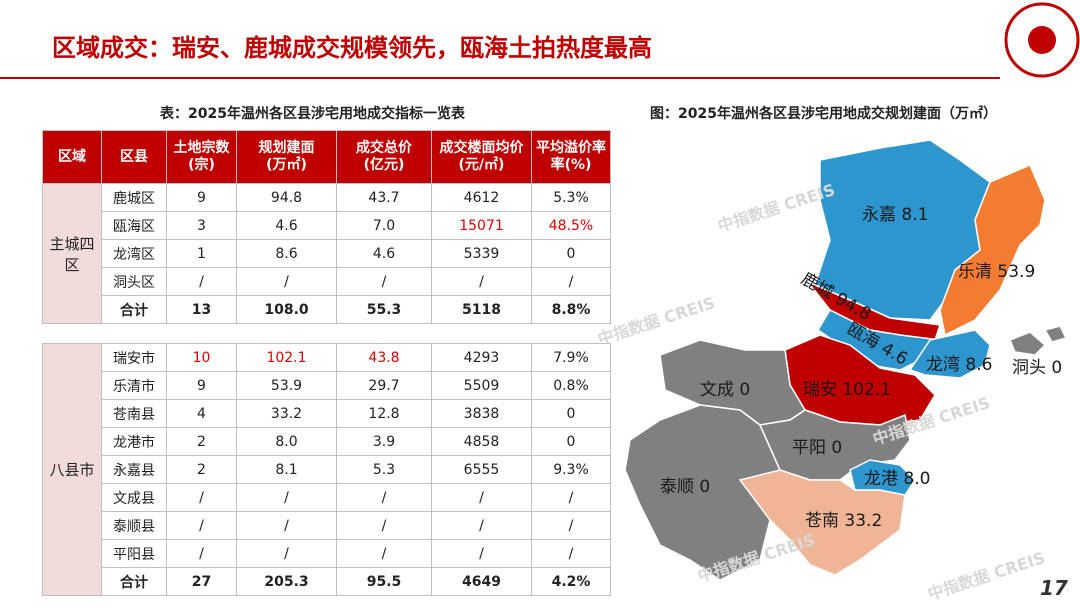 This screenshot has height=608, width=1080. I want to click on table-row: 洞头区 / / / / /, so click(327, 281).